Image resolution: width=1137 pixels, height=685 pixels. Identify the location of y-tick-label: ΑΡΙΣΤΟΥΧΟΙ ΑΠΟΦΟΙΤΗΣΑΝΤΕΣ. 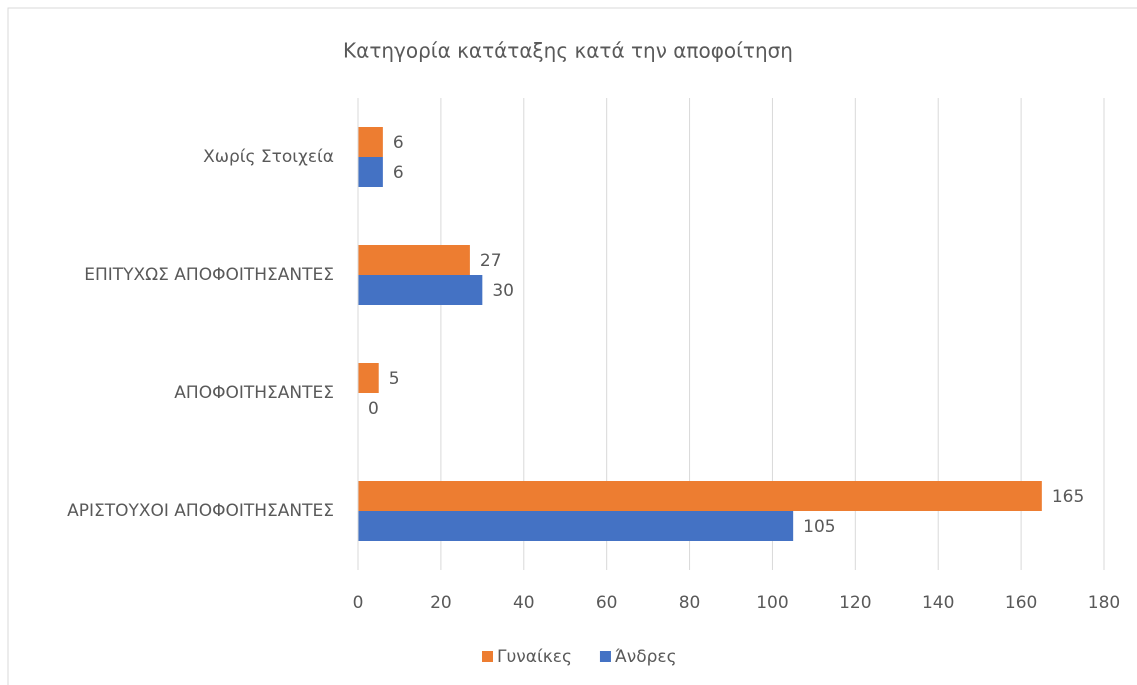
(200, 511).